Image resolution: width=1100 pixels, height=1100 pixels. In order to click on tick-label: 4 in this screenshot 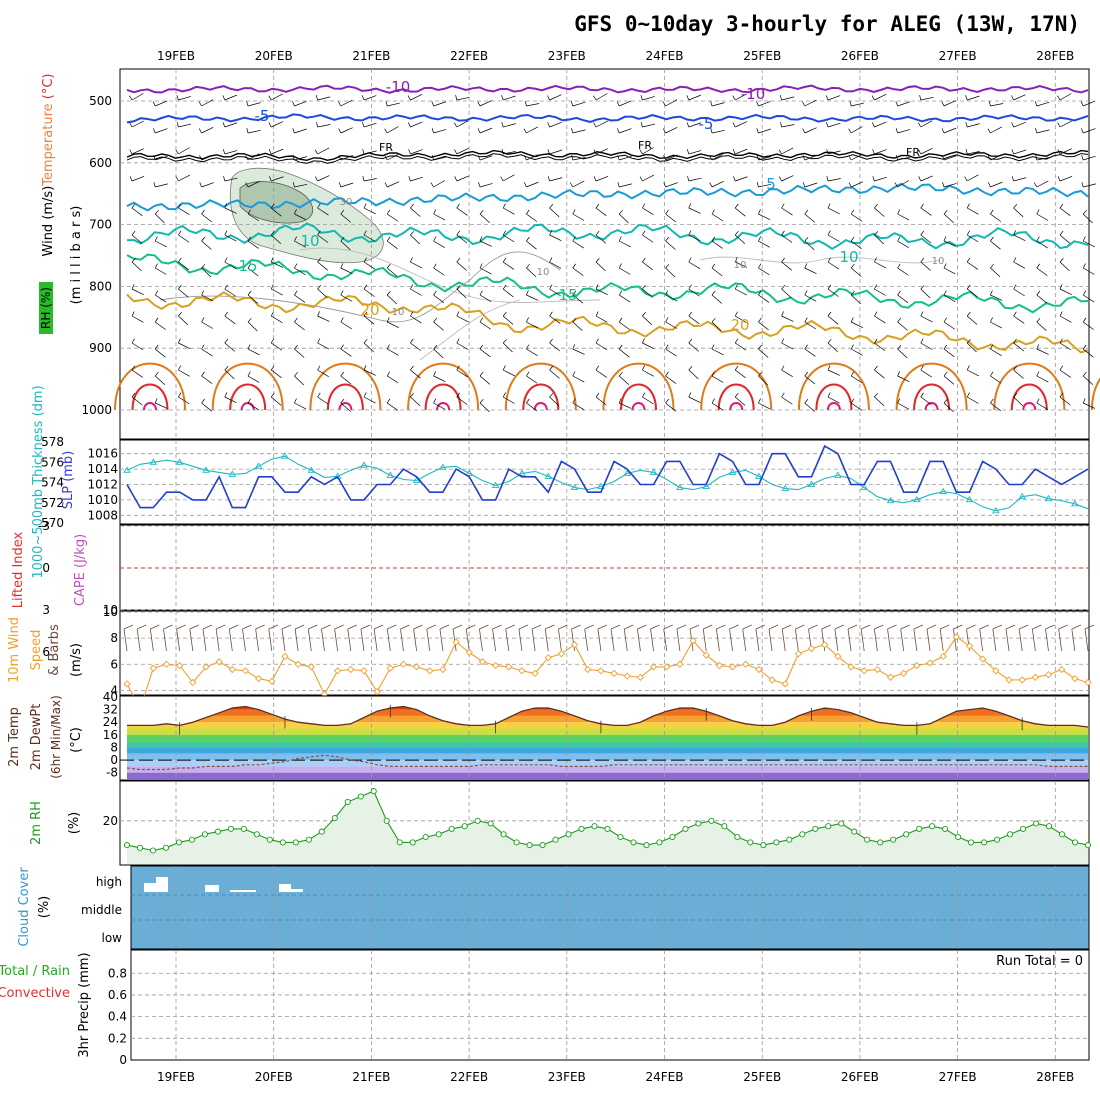, I will do `click(114, 690)`.